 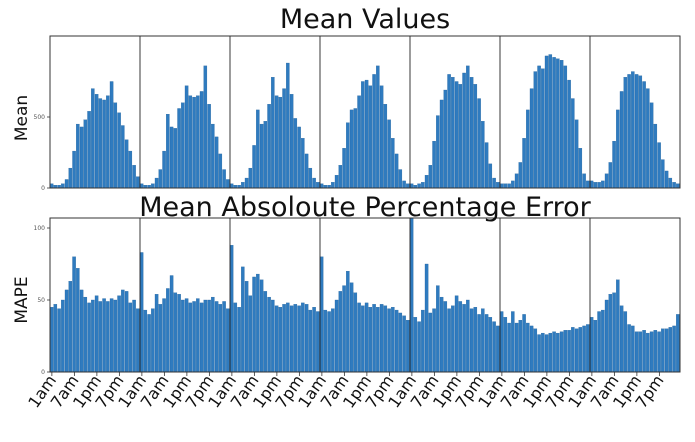 What do you see at coordinates (42, 300) in the screenshot?
I see `mape-yticks: 0 50 100` at bounding box center [42, 300].